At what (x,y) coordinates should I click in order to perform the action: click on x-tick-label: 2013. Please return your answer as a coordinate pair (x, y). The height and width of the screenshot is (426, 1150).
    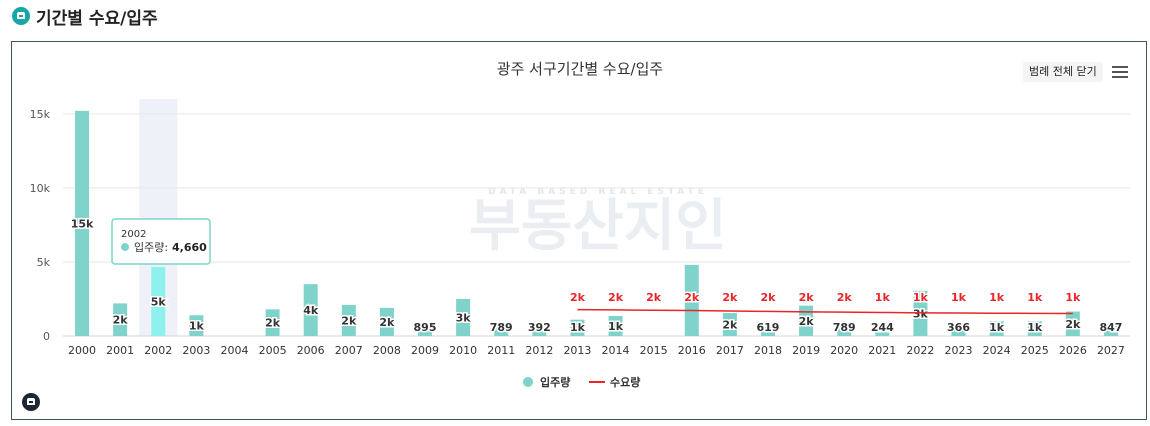
    Looking at the image, I should click on (577, 350).